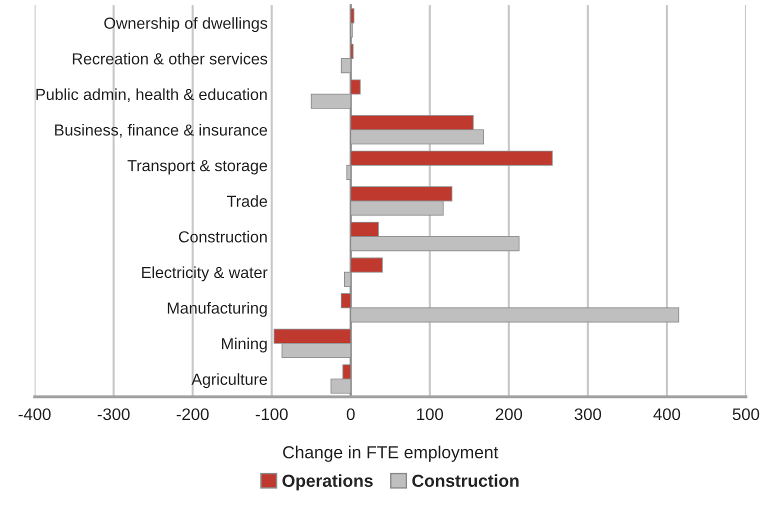  Describe the element at coordinates (170, 58) in the screenshot. I see `y-tick-label: Recreation & other services` at that location.